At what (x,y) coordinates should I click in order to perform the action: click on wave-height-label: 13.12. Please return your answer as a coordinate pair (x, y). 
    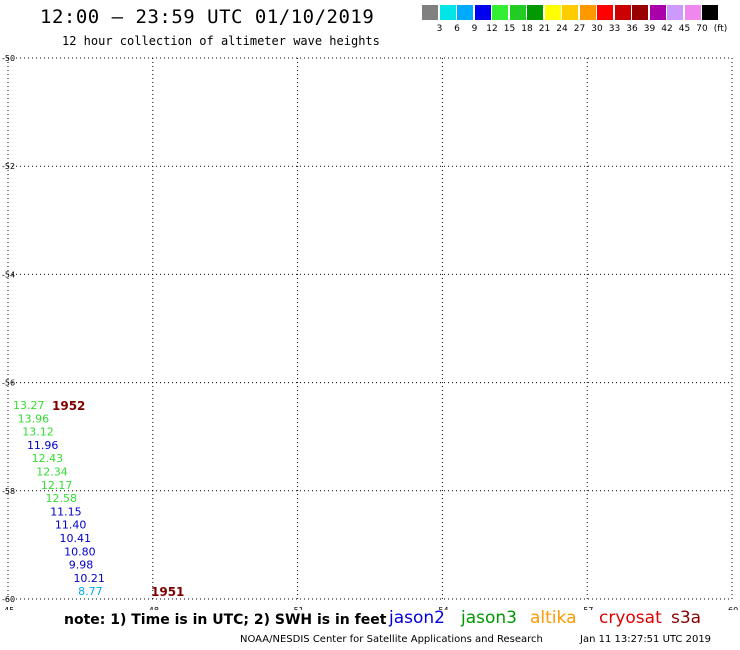
    Looking at the image, I should click on (38, 432).